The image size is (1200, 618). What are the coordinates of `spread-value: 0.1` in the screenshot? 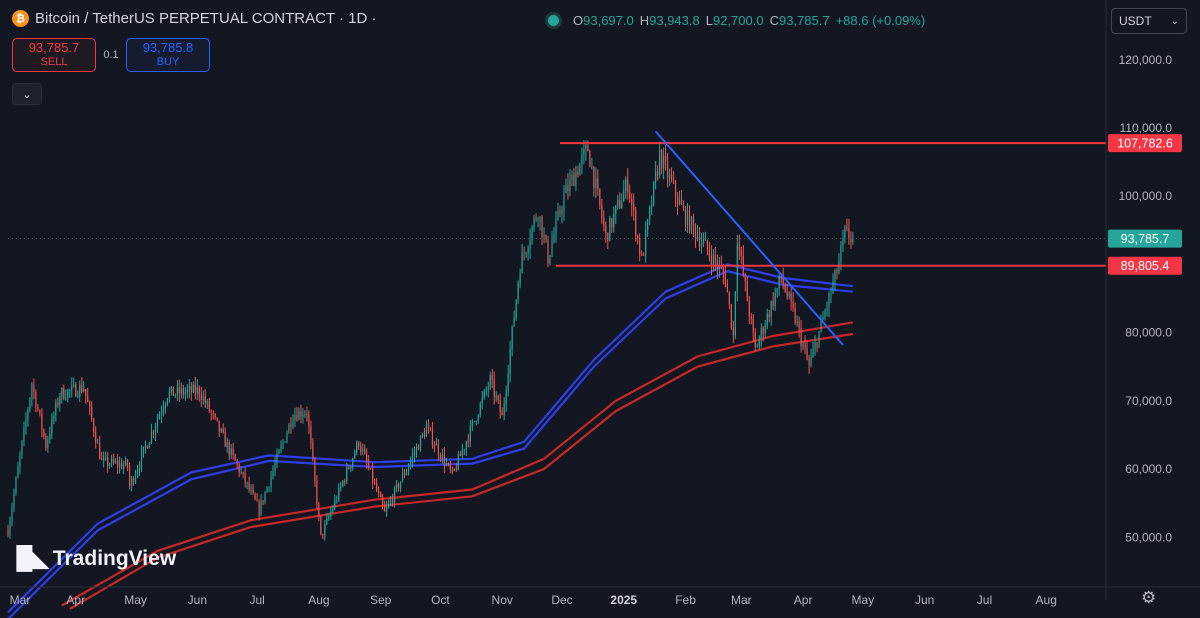 It's located at (111, 55).